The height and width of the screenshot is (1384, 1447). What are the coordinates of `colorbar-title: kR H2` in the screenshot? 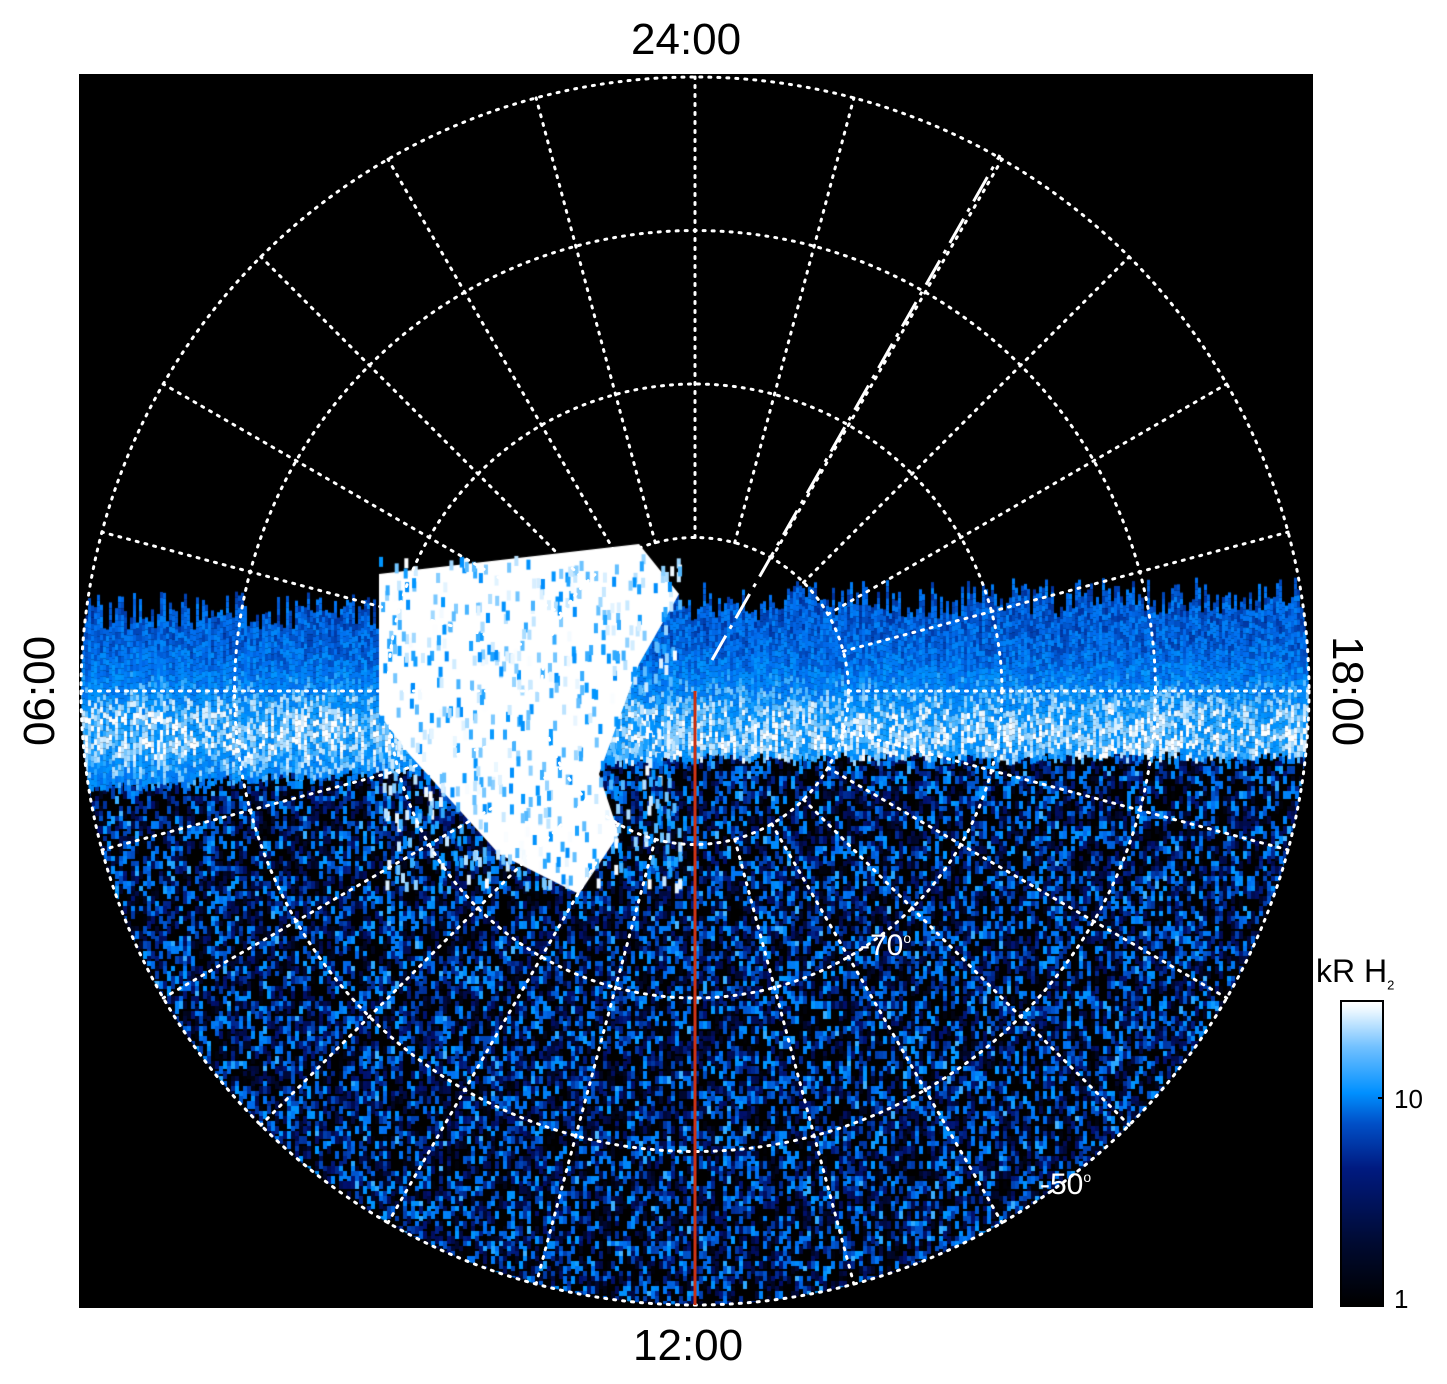 It's located at (1355, 973).